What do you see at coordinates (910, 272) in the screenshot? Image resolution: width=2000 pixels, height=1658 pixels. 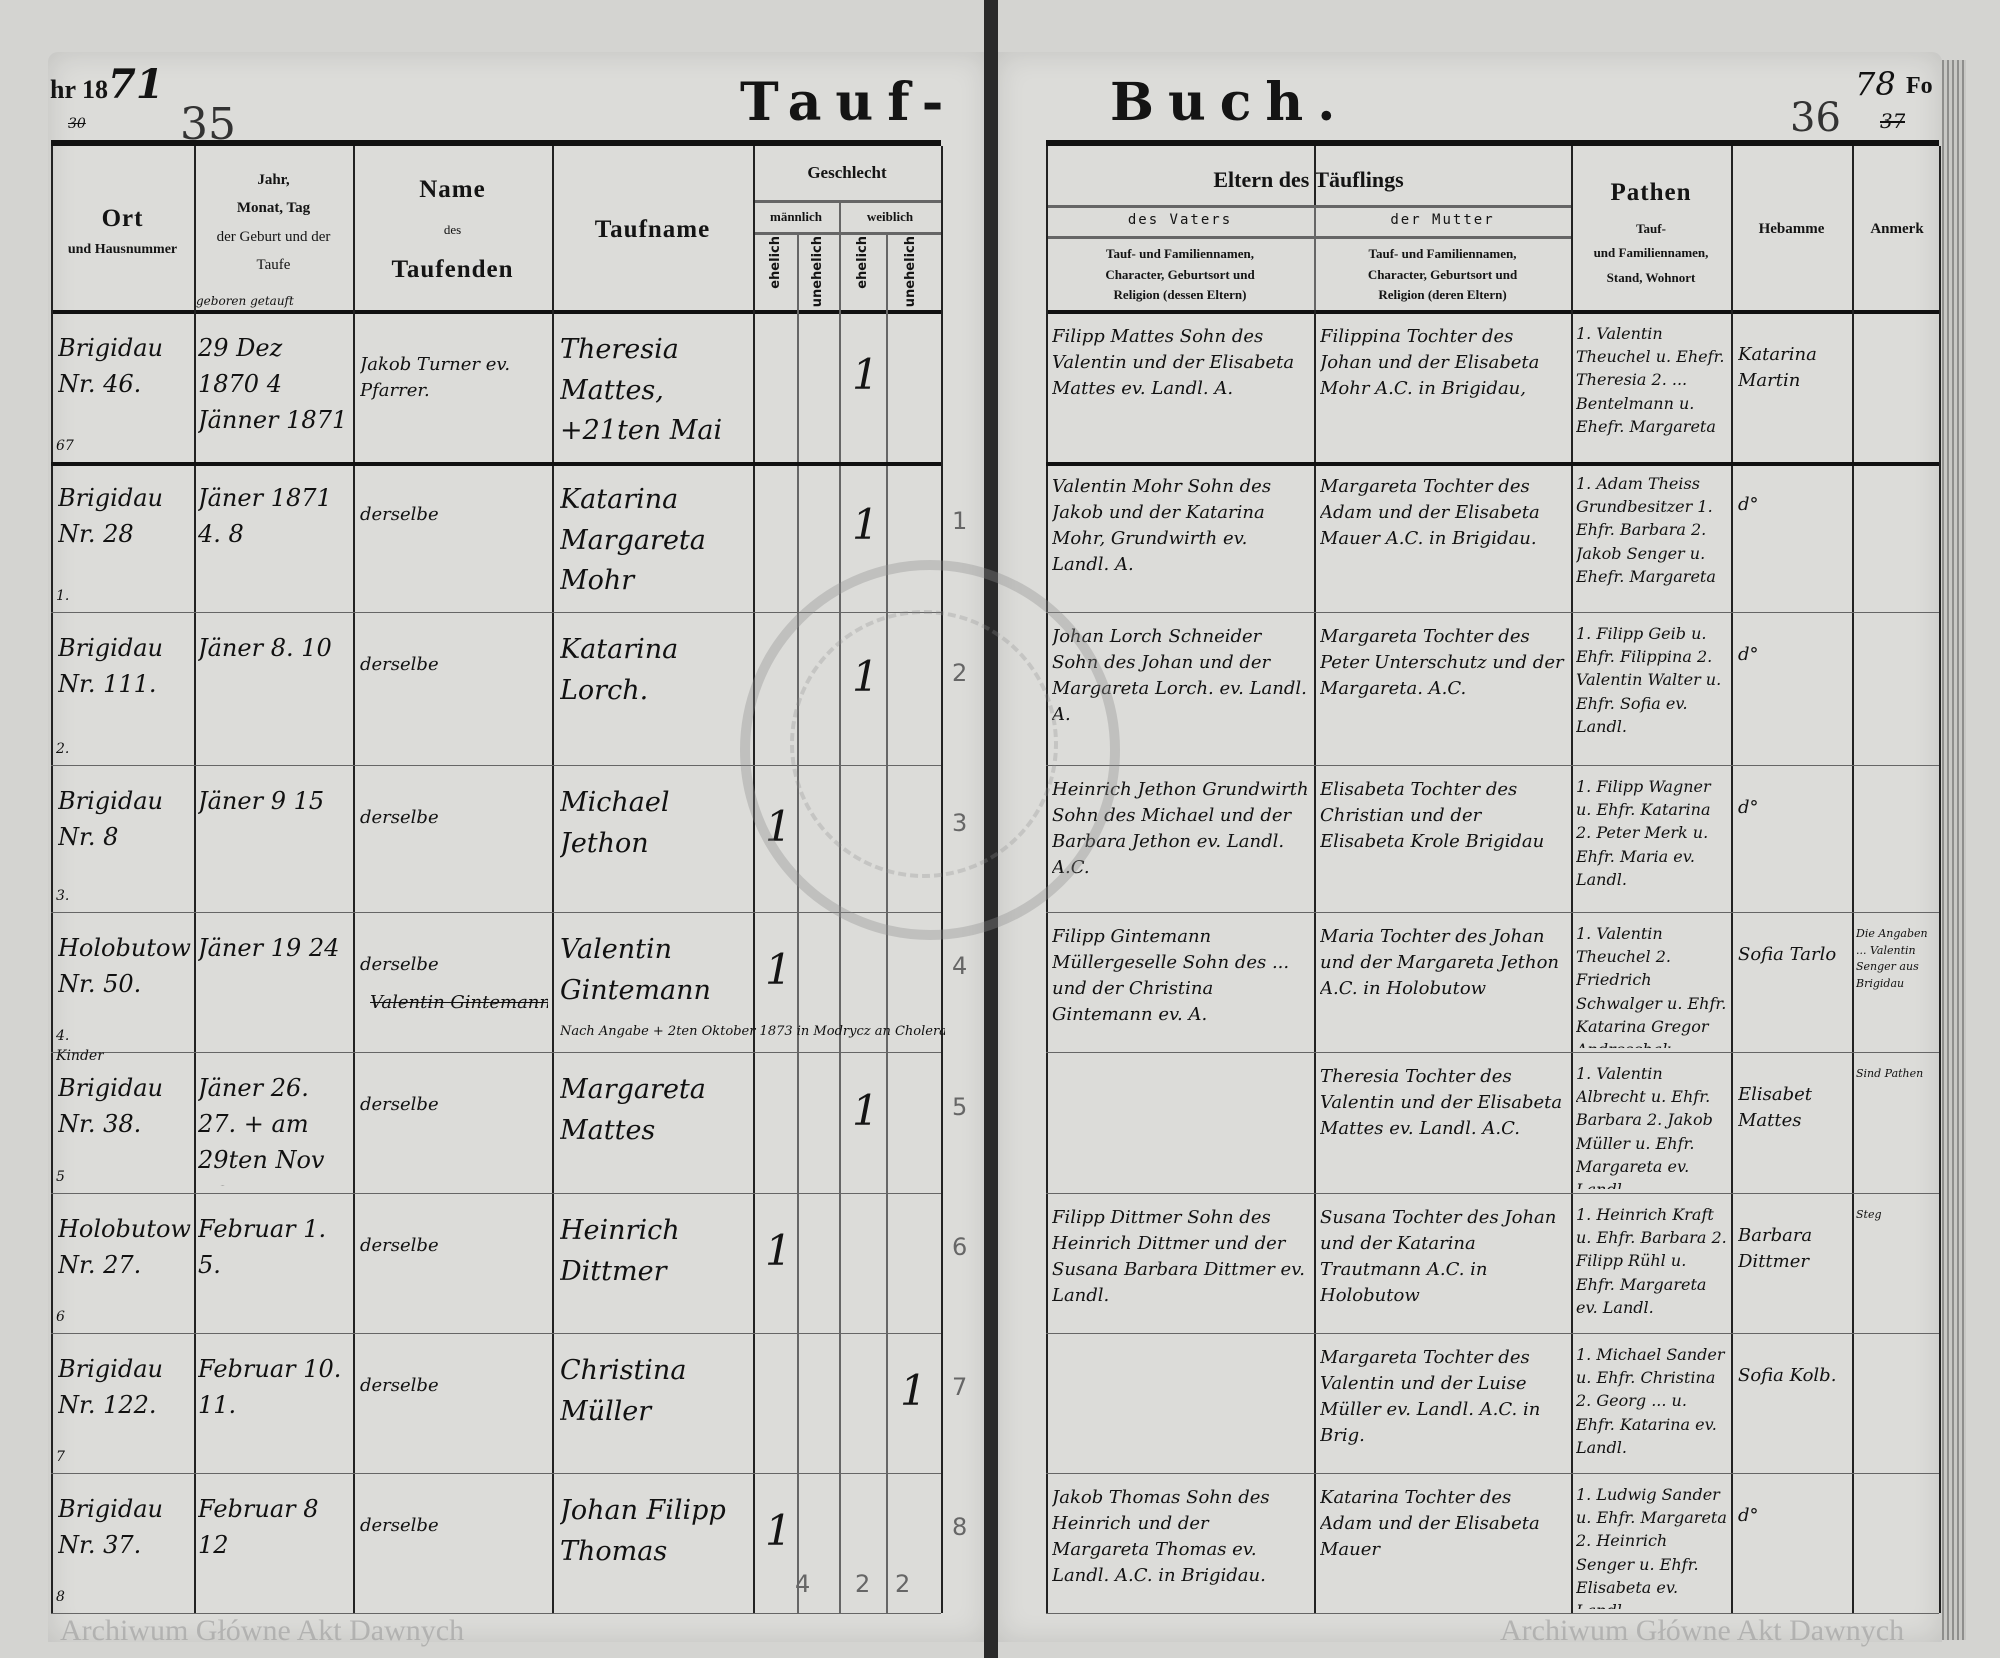 I see `header-w-unehelich: unehelich` at bounding box center [910, 272].